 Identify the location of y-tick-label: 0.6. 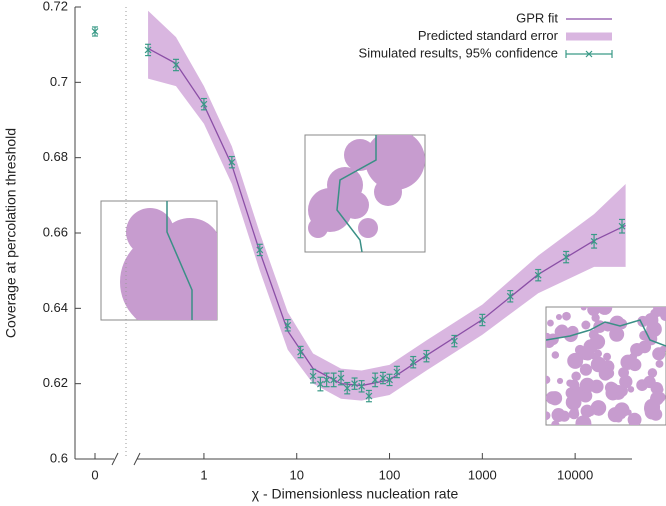
(59, 457).